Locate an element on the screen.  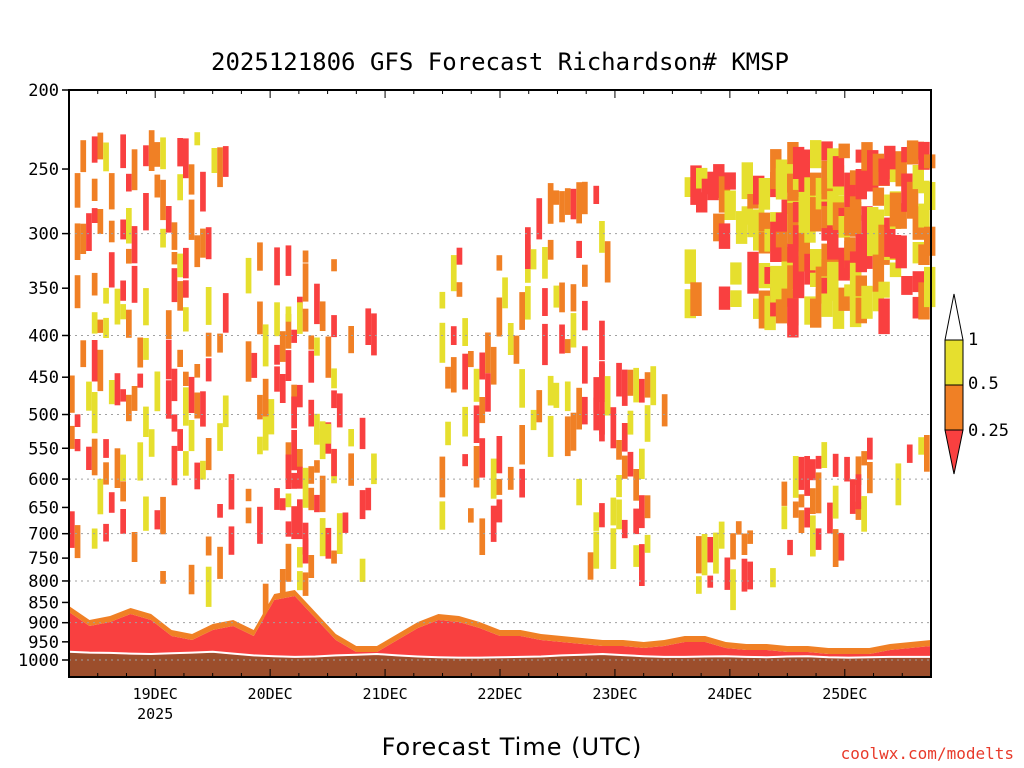
y-tick-label: 750 is located at coordinates (43, 559).